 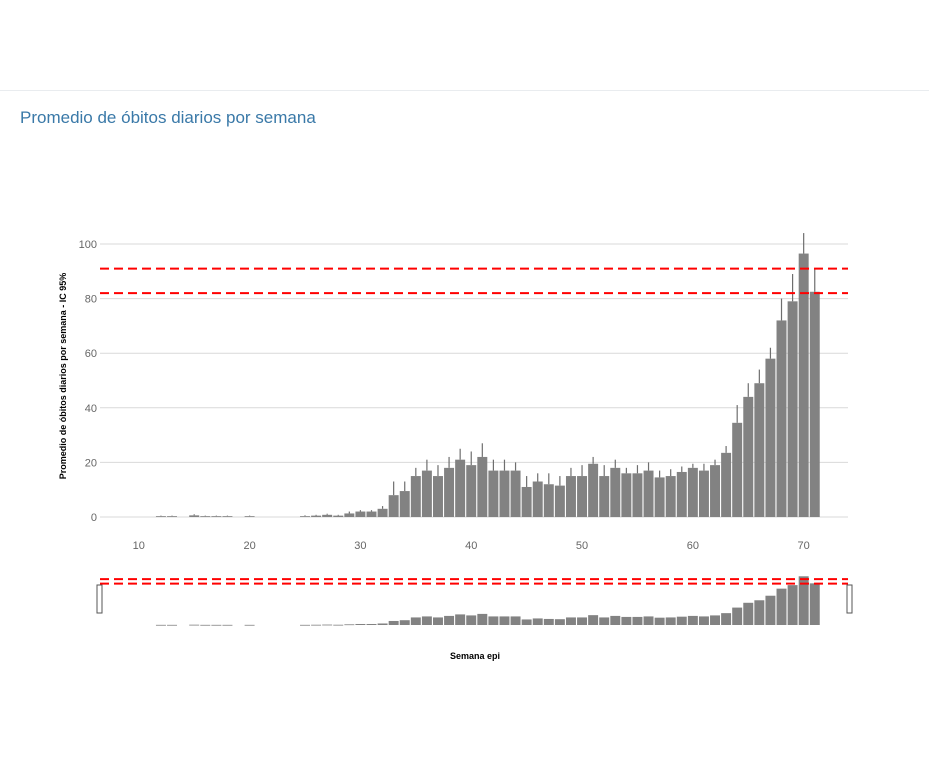 I want to click on range-handle-left, so click(x=99, y=599).